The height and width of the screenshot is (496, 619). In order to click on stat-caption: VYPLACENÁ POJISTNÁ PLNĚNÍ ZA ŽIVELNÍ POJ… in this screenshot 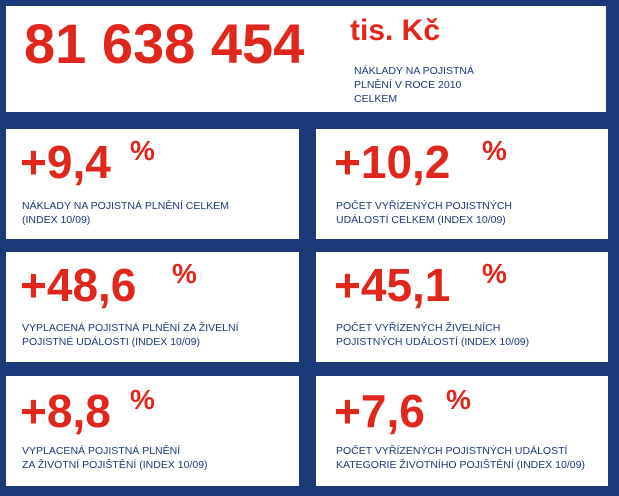, I will do `click(130, 335)`.